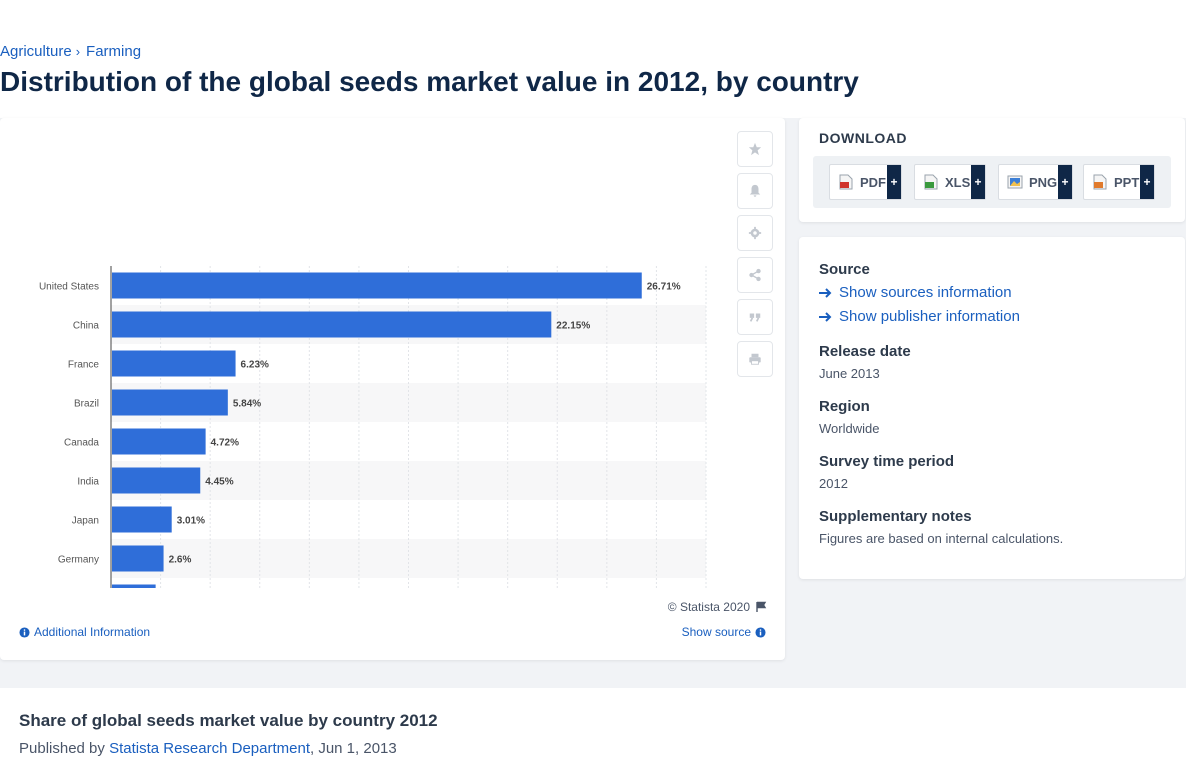 The height and width of the screenshot is (760, 1186). I want to click on gear-icon, so click(755, 233).